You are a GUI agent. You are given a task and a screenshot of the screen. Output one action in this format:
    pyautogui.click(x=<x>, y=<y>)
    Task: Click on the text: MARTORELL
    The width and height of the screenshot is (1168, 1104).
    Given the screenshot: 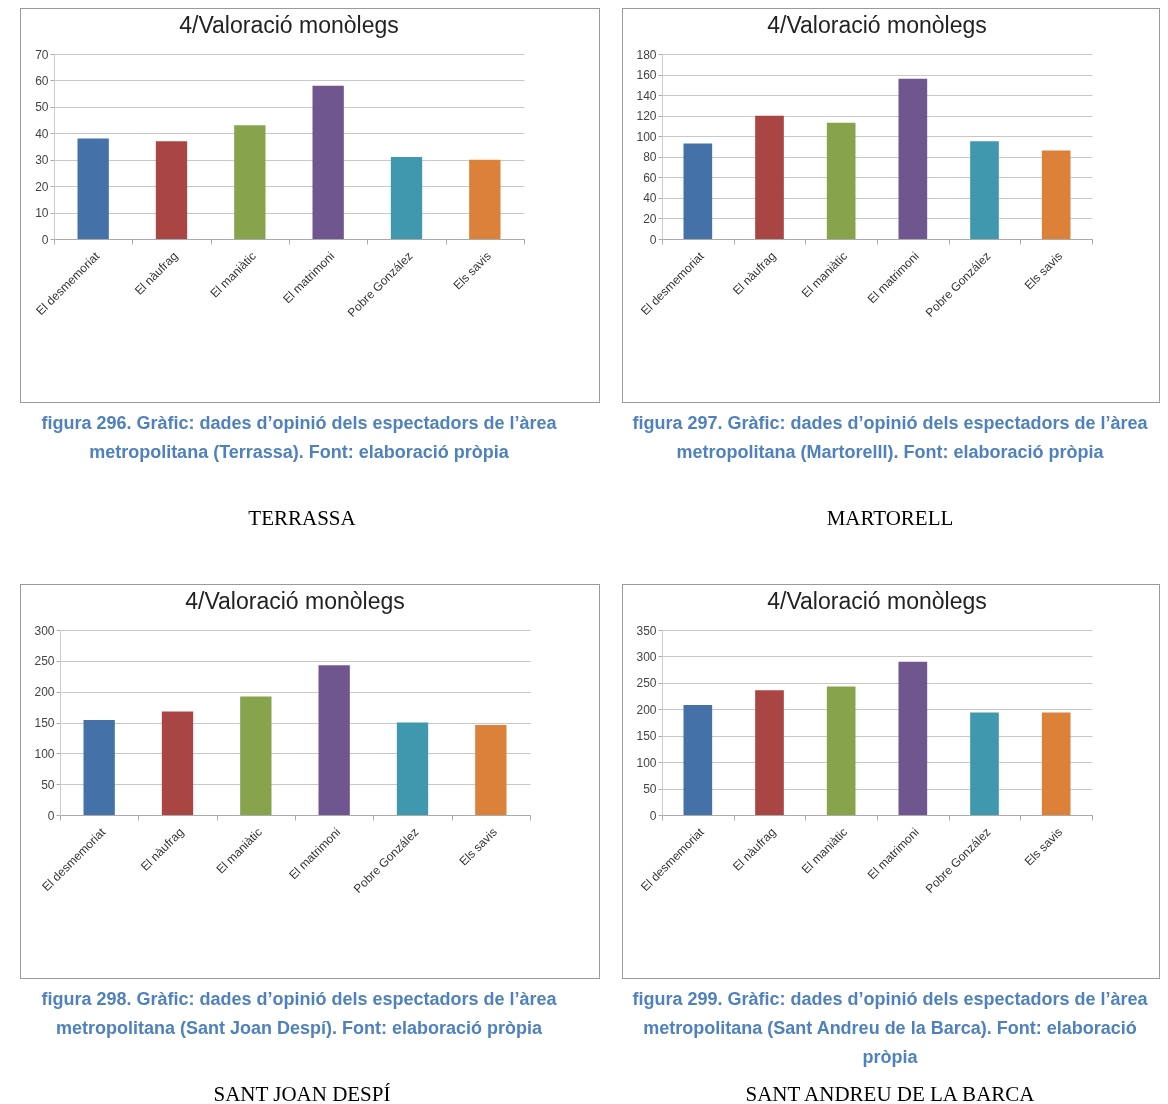 What is the action you would take?
    pyautogui.click(x=890, y=518)
    